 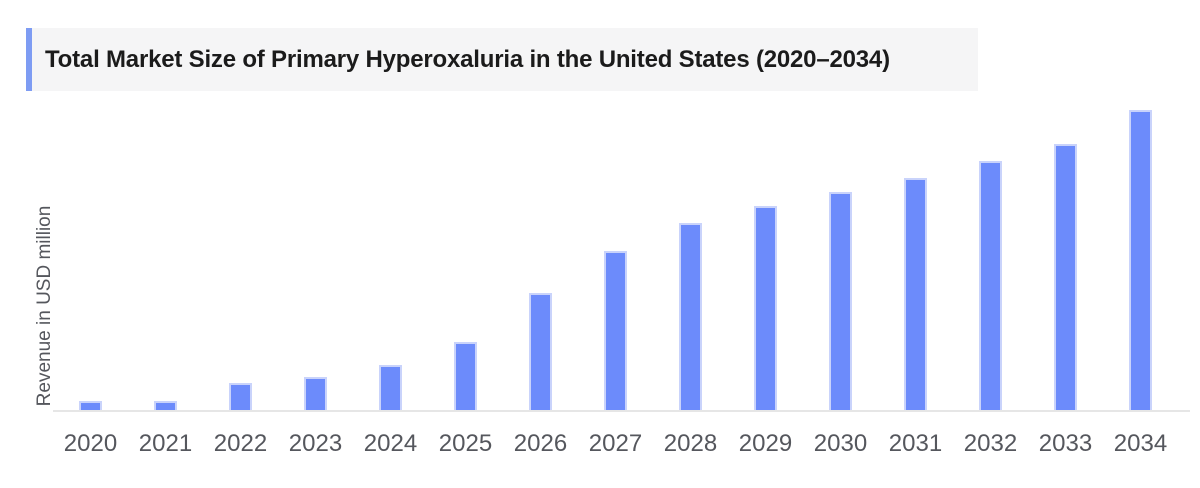 What do you see at coordinates (1140, 443) in the screenshot?
I see `x-tick-label-2034: 2034` at bounding box center [1140, 443].